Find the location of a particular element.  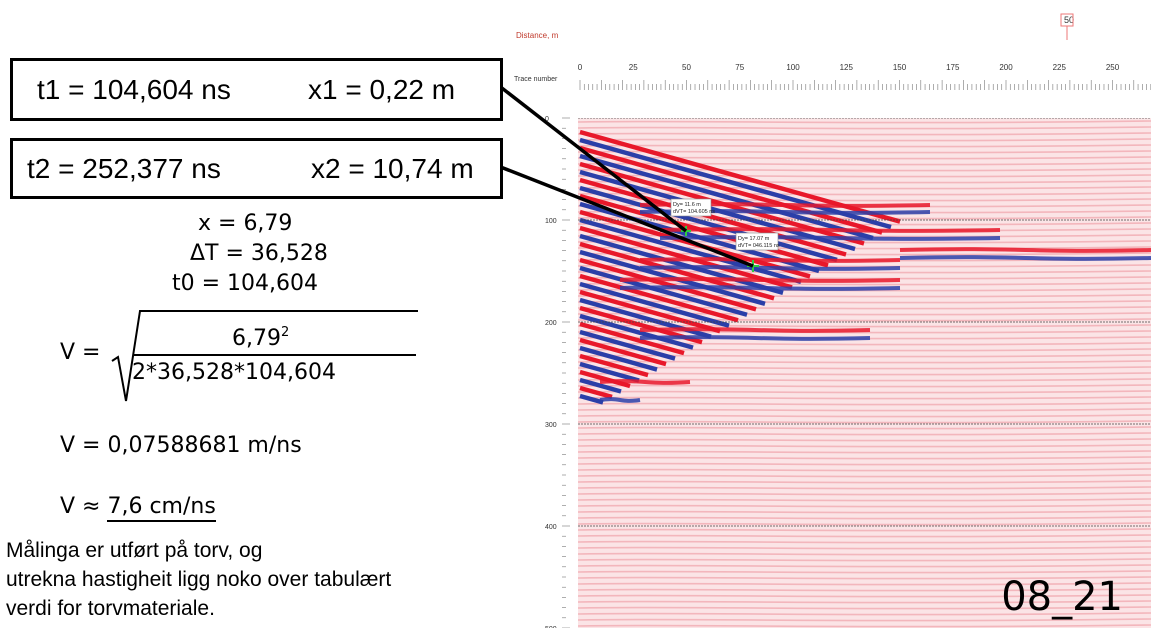

t1-label: t1 = 104,604 ns is located at coordinates (134, 90).